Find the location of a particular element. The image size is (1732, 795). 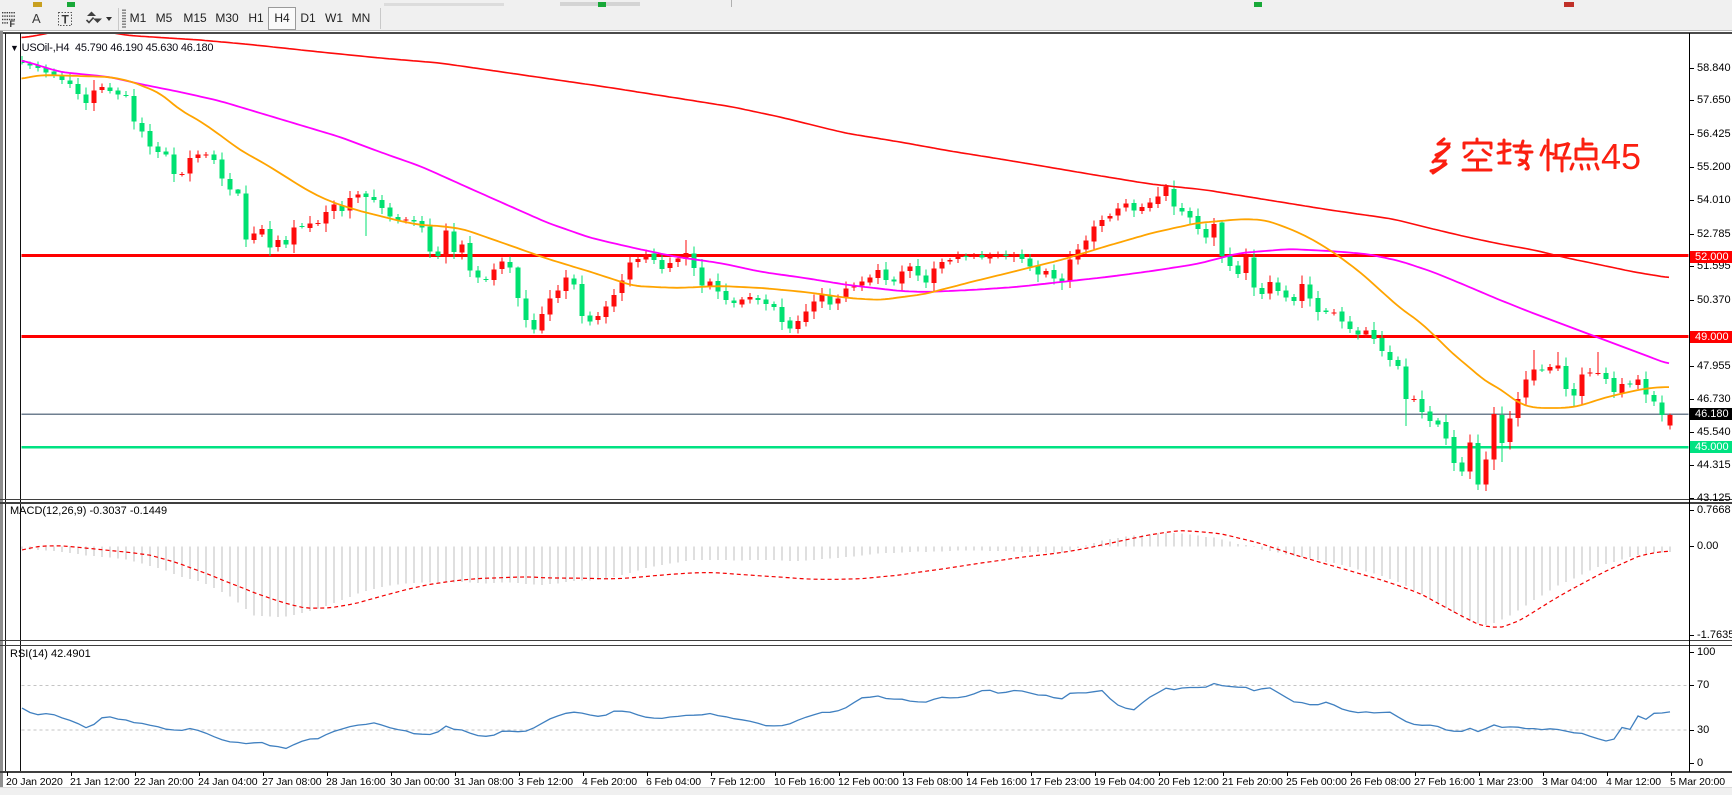

svg-text: A is located at coordinates (36, 18).